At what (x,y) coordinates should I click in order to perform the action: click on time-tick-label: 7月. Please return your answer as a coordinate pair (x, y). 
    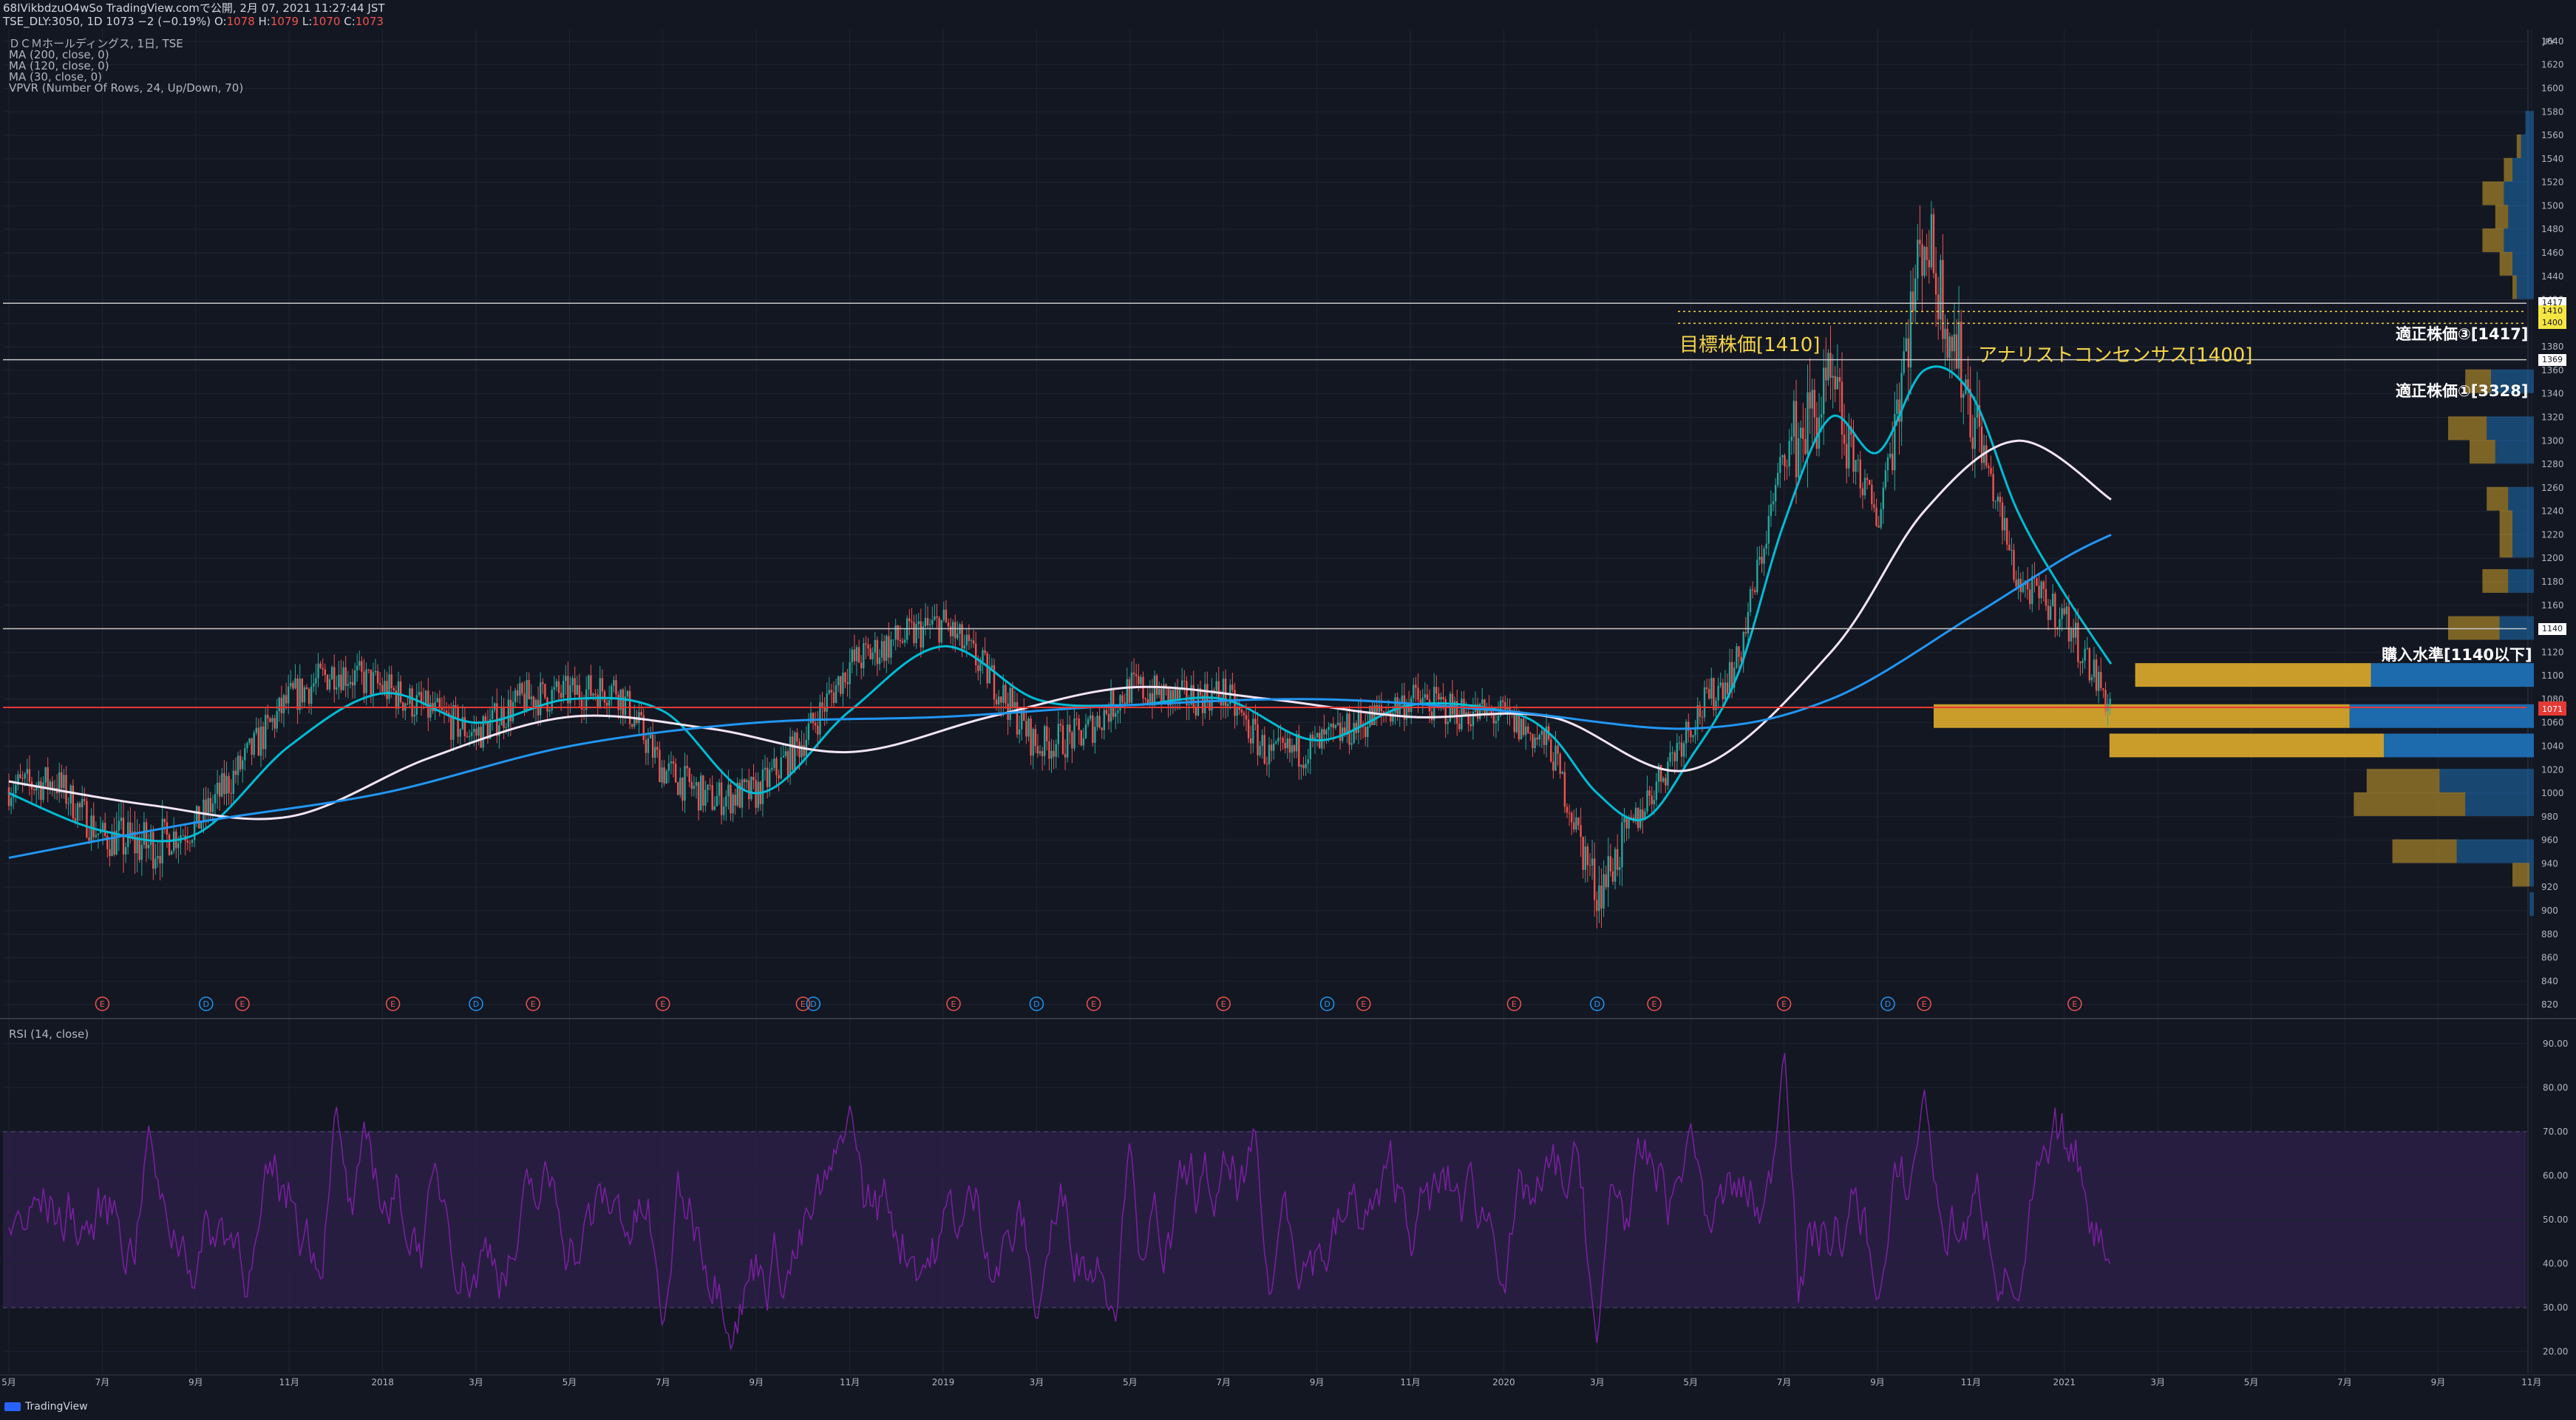
    Looking at the image, I should click on (102, 1382).